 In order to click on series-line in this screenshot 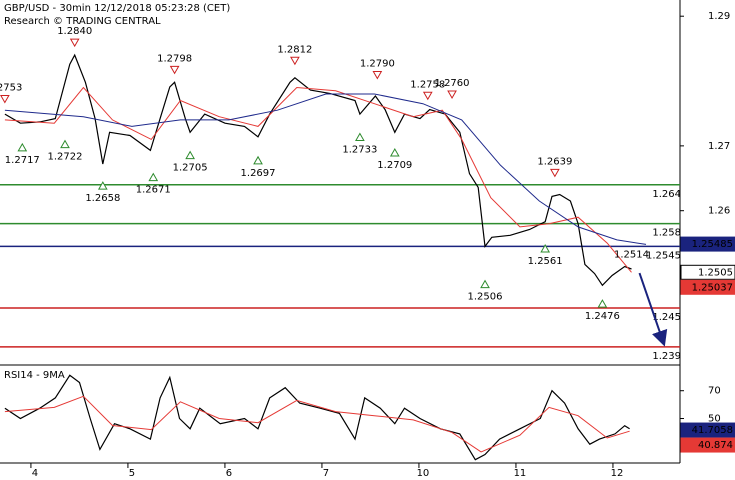, I will do `click(317, 424)`.